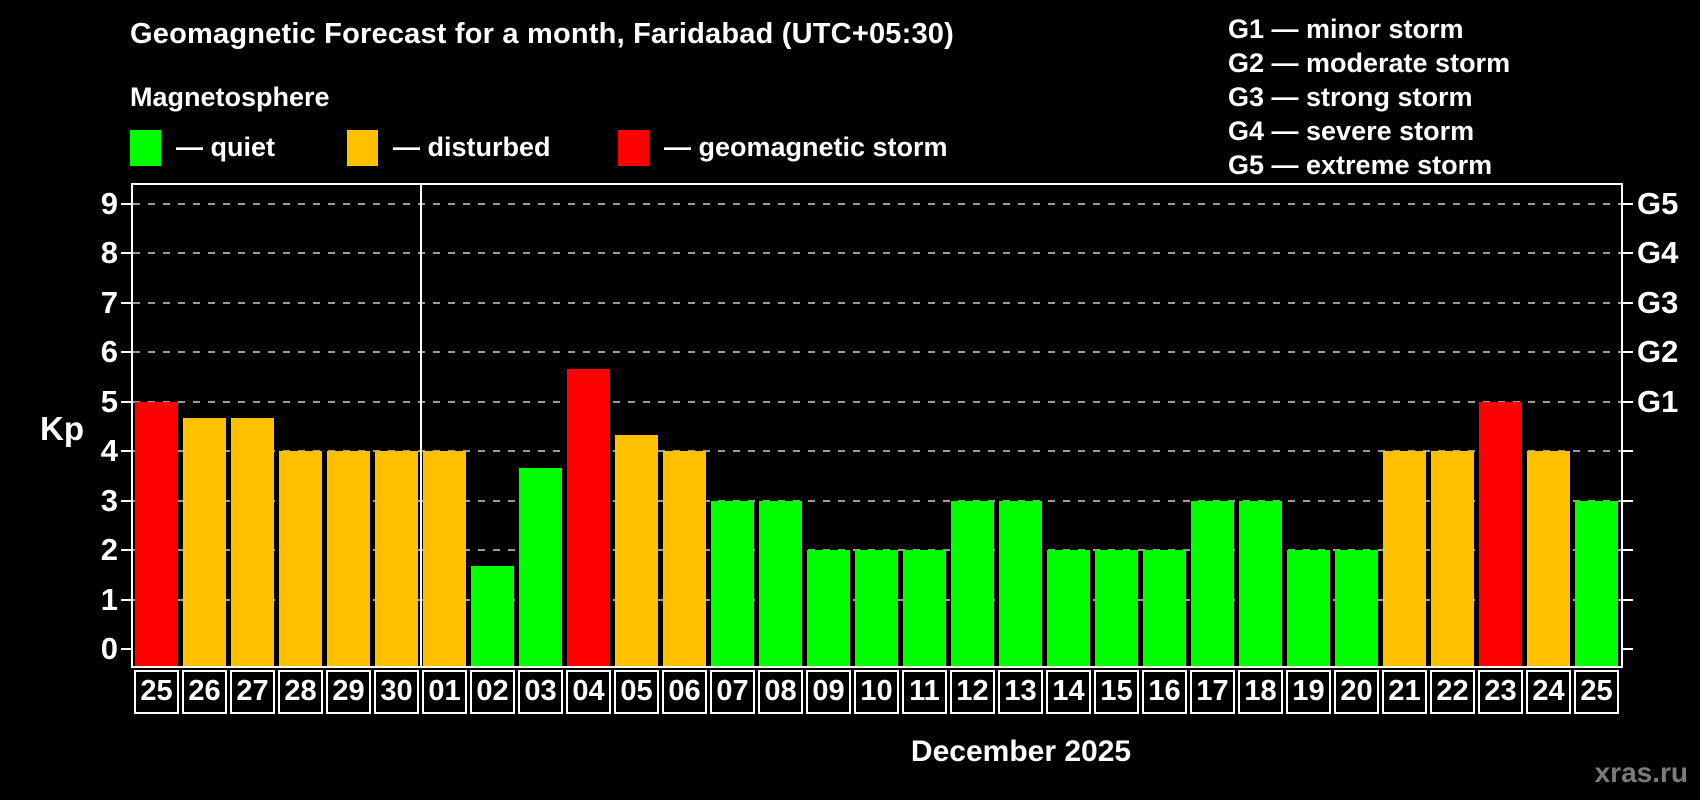  Describe the element at coordinates (300, 692) in the screenshot. I see `day-label-cell-28: 28` at that location.